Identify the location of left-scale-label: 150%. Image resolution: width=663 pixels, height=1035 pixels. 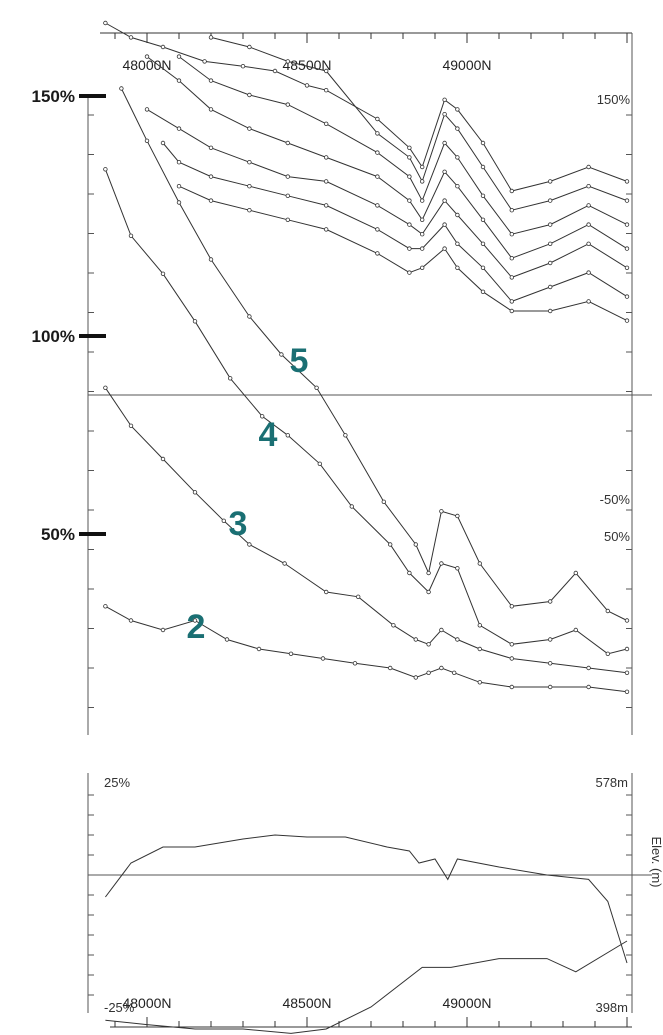
(53, 96).